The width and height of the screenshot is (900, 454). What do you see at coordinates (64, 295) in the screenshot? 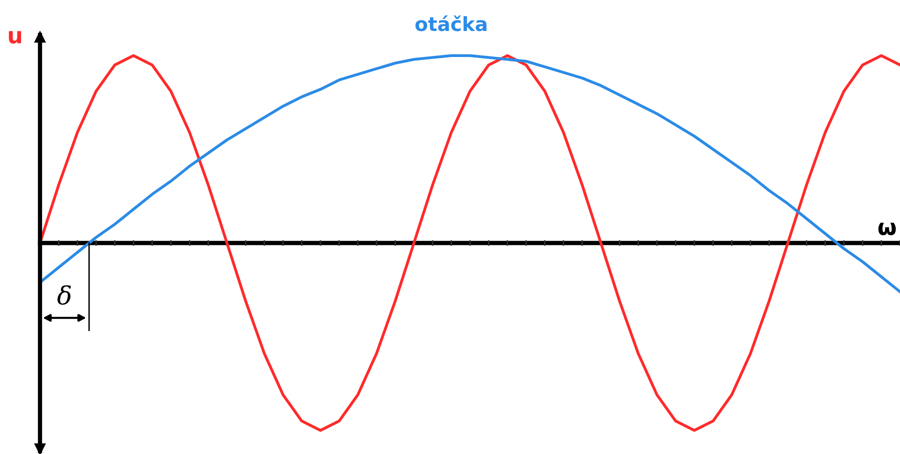
I see `annotation: δ` at bounding box center [64, 295].